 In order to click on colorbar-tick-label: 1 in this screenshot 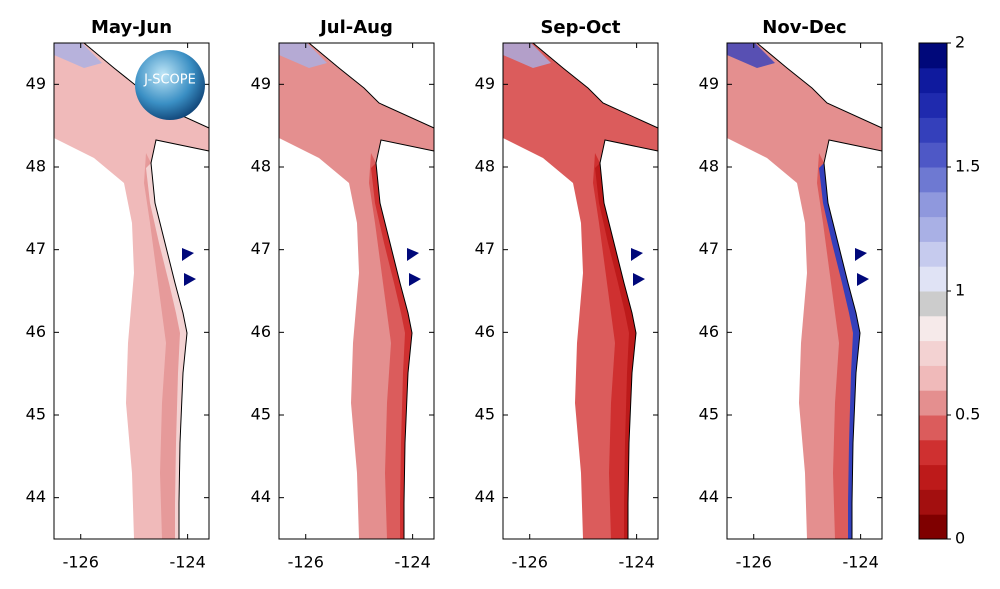, I will do `click(960, 290)`.